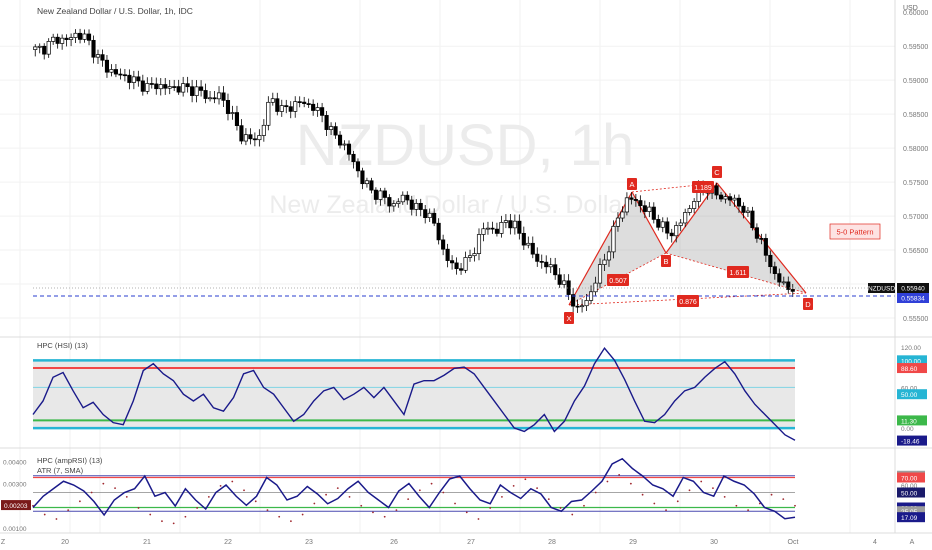 The image size is (932, 550). I want to click on price-tick: 0.58500, so click(915, 115).